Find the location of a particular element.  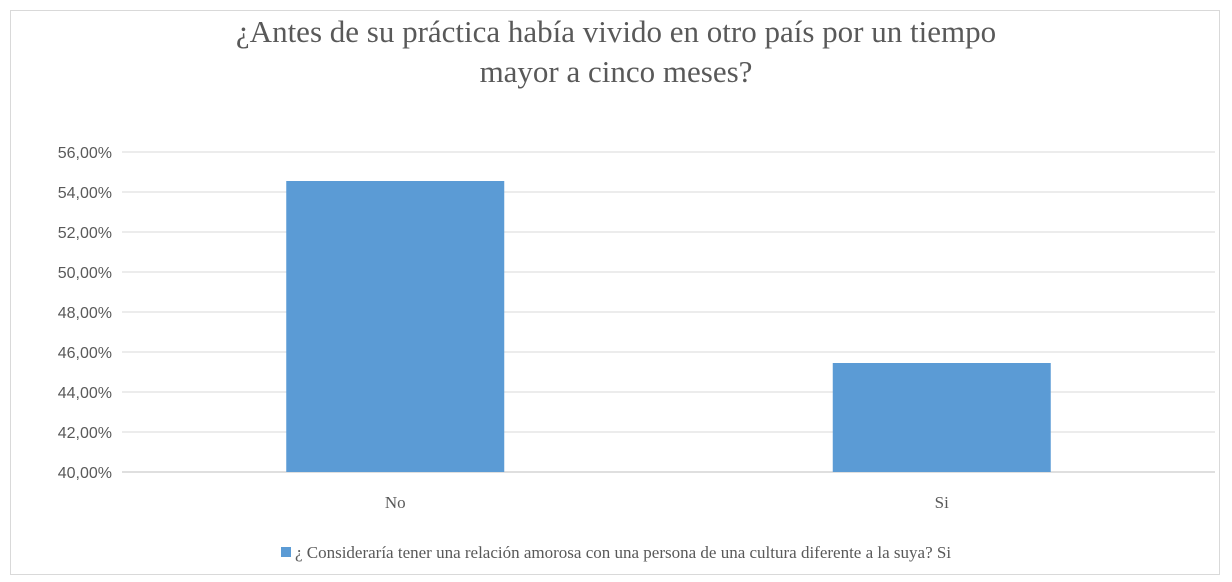

y-tick-label: 50,00% is located at coordinates (85, 273).